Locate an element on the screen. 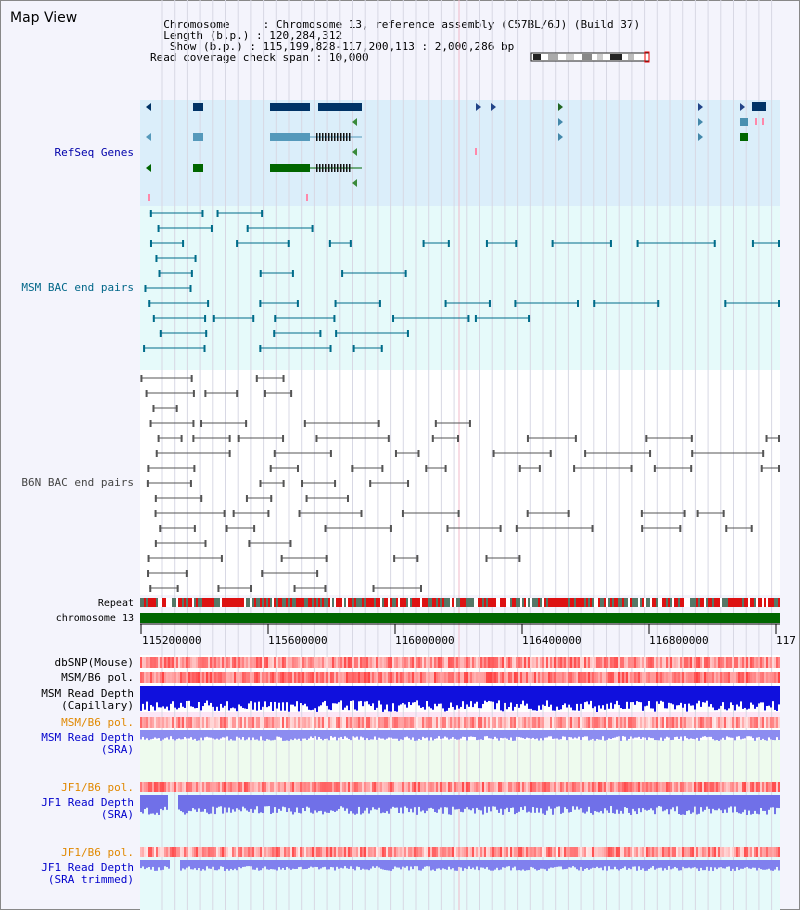 This screenshot has width=800, height=910. b6n-bac-track-label: B6N BAC end pairs is located at coordinates (77, 482).